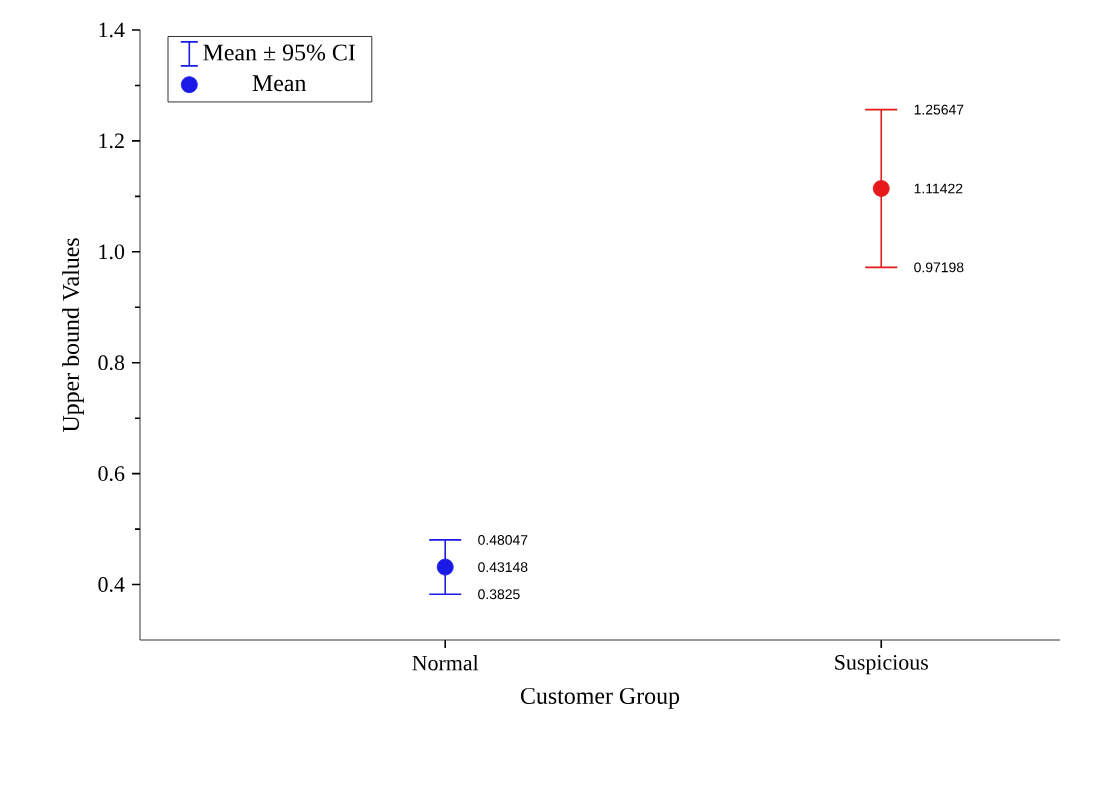 The width and height of the screenshot is (1114, 810). What do you see at coordinates (445, 663) in the screenshot?
I see `x-tick-label: Normal` at bounding box center [445, 663].